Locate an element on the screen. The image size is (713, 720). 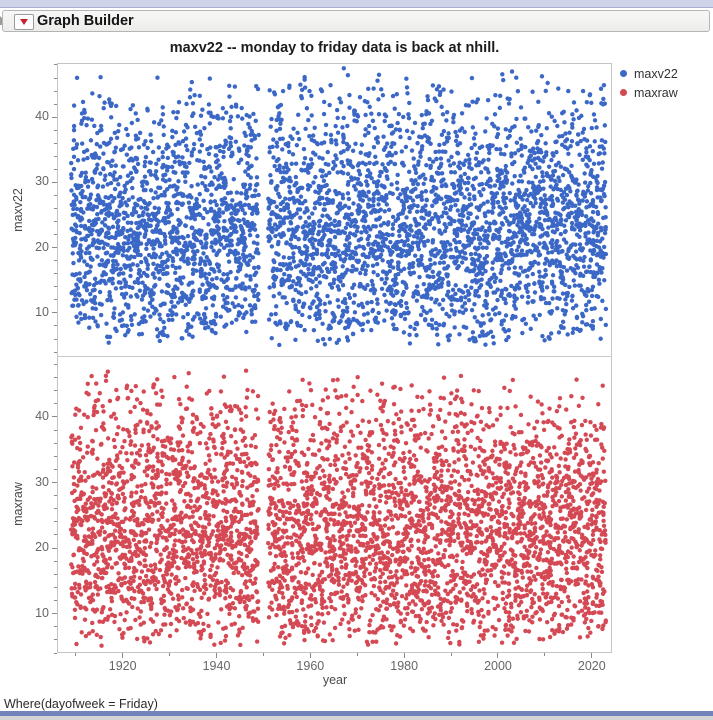
legend-item-maxraw: maxraw is located at coordinates (649, 92).